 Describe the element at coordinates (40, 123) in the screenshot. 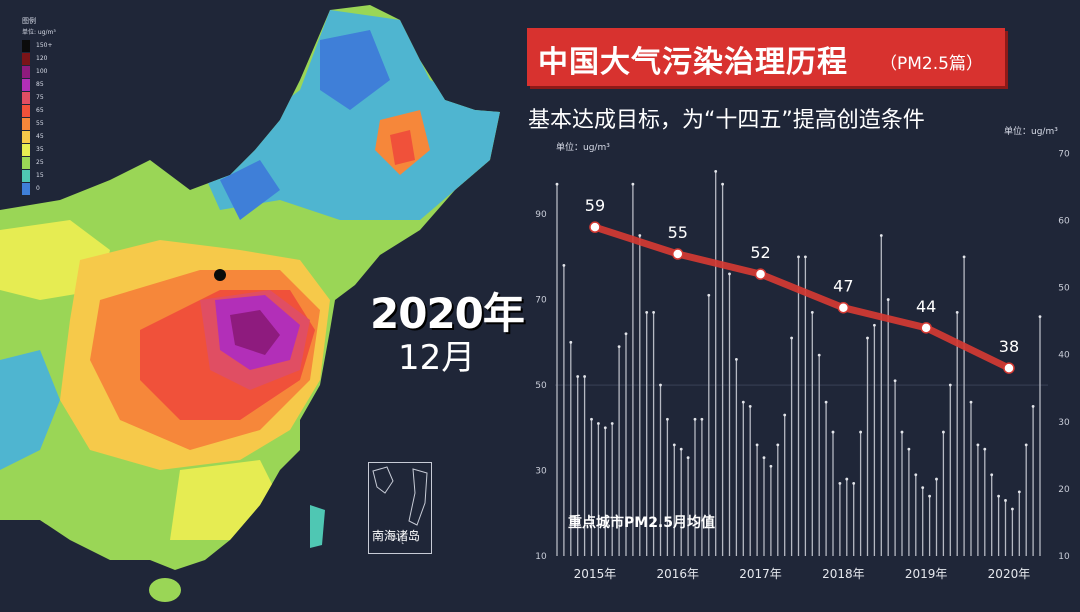

I see `legend-label: 55` at that location.